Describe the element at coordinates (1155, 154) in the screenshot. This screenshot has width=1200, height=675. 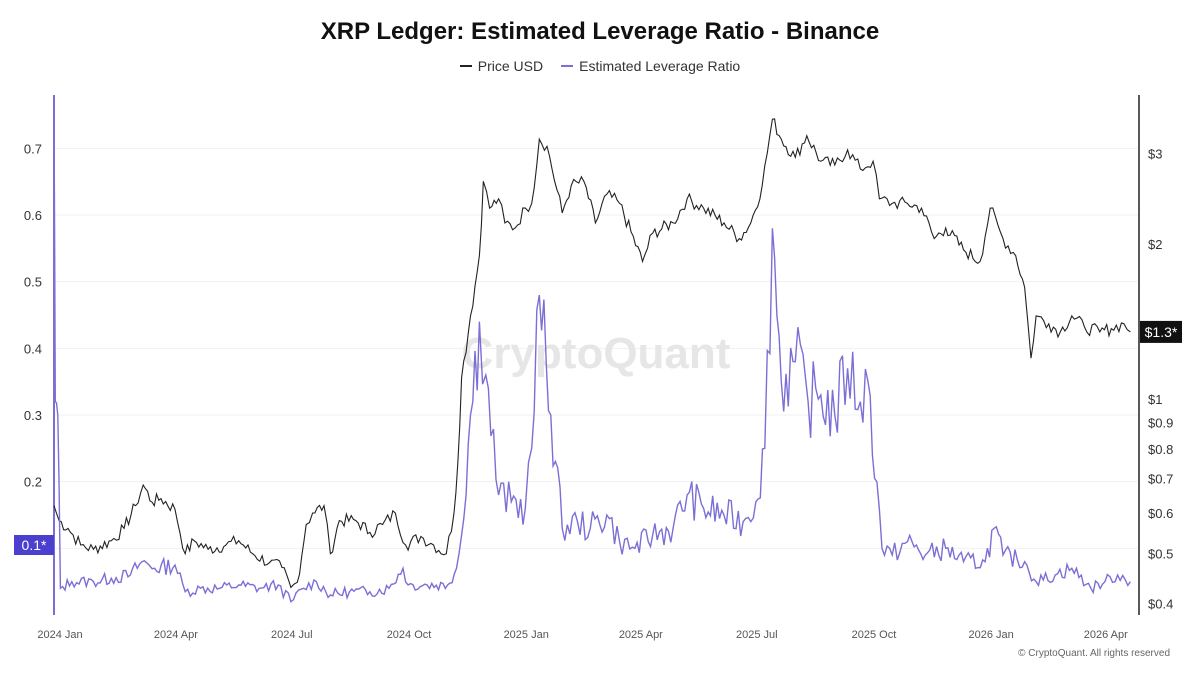
I see `right-tick-label-8: $3` at that location.